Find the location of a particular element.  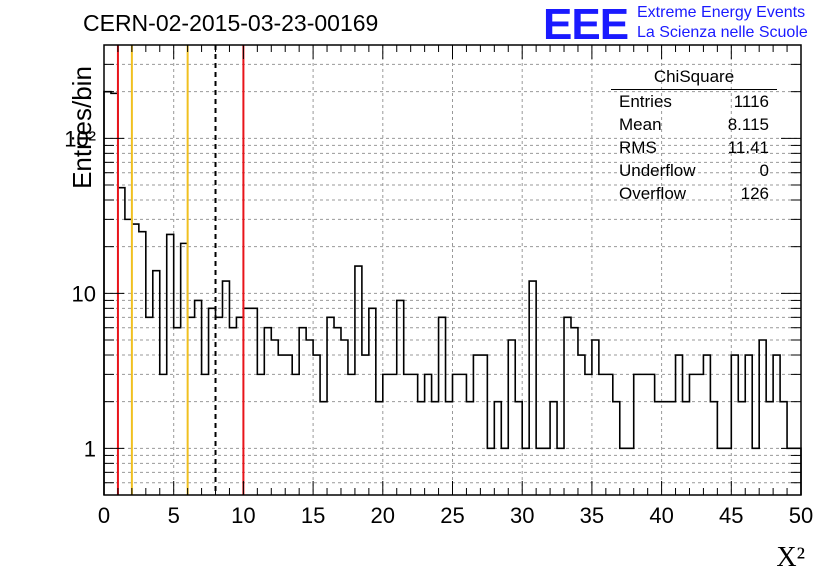

y-axis-label: Entries/bin is located at coordinates (81, 127).